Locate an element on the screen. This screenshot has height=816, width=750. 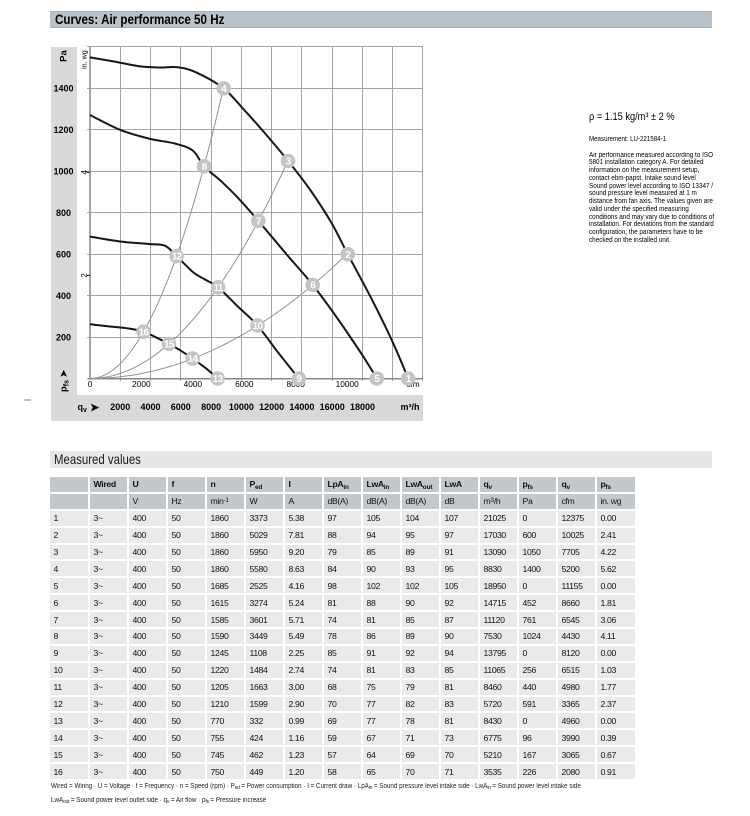
svg-text: Pa is located at coordinates (63, 55).